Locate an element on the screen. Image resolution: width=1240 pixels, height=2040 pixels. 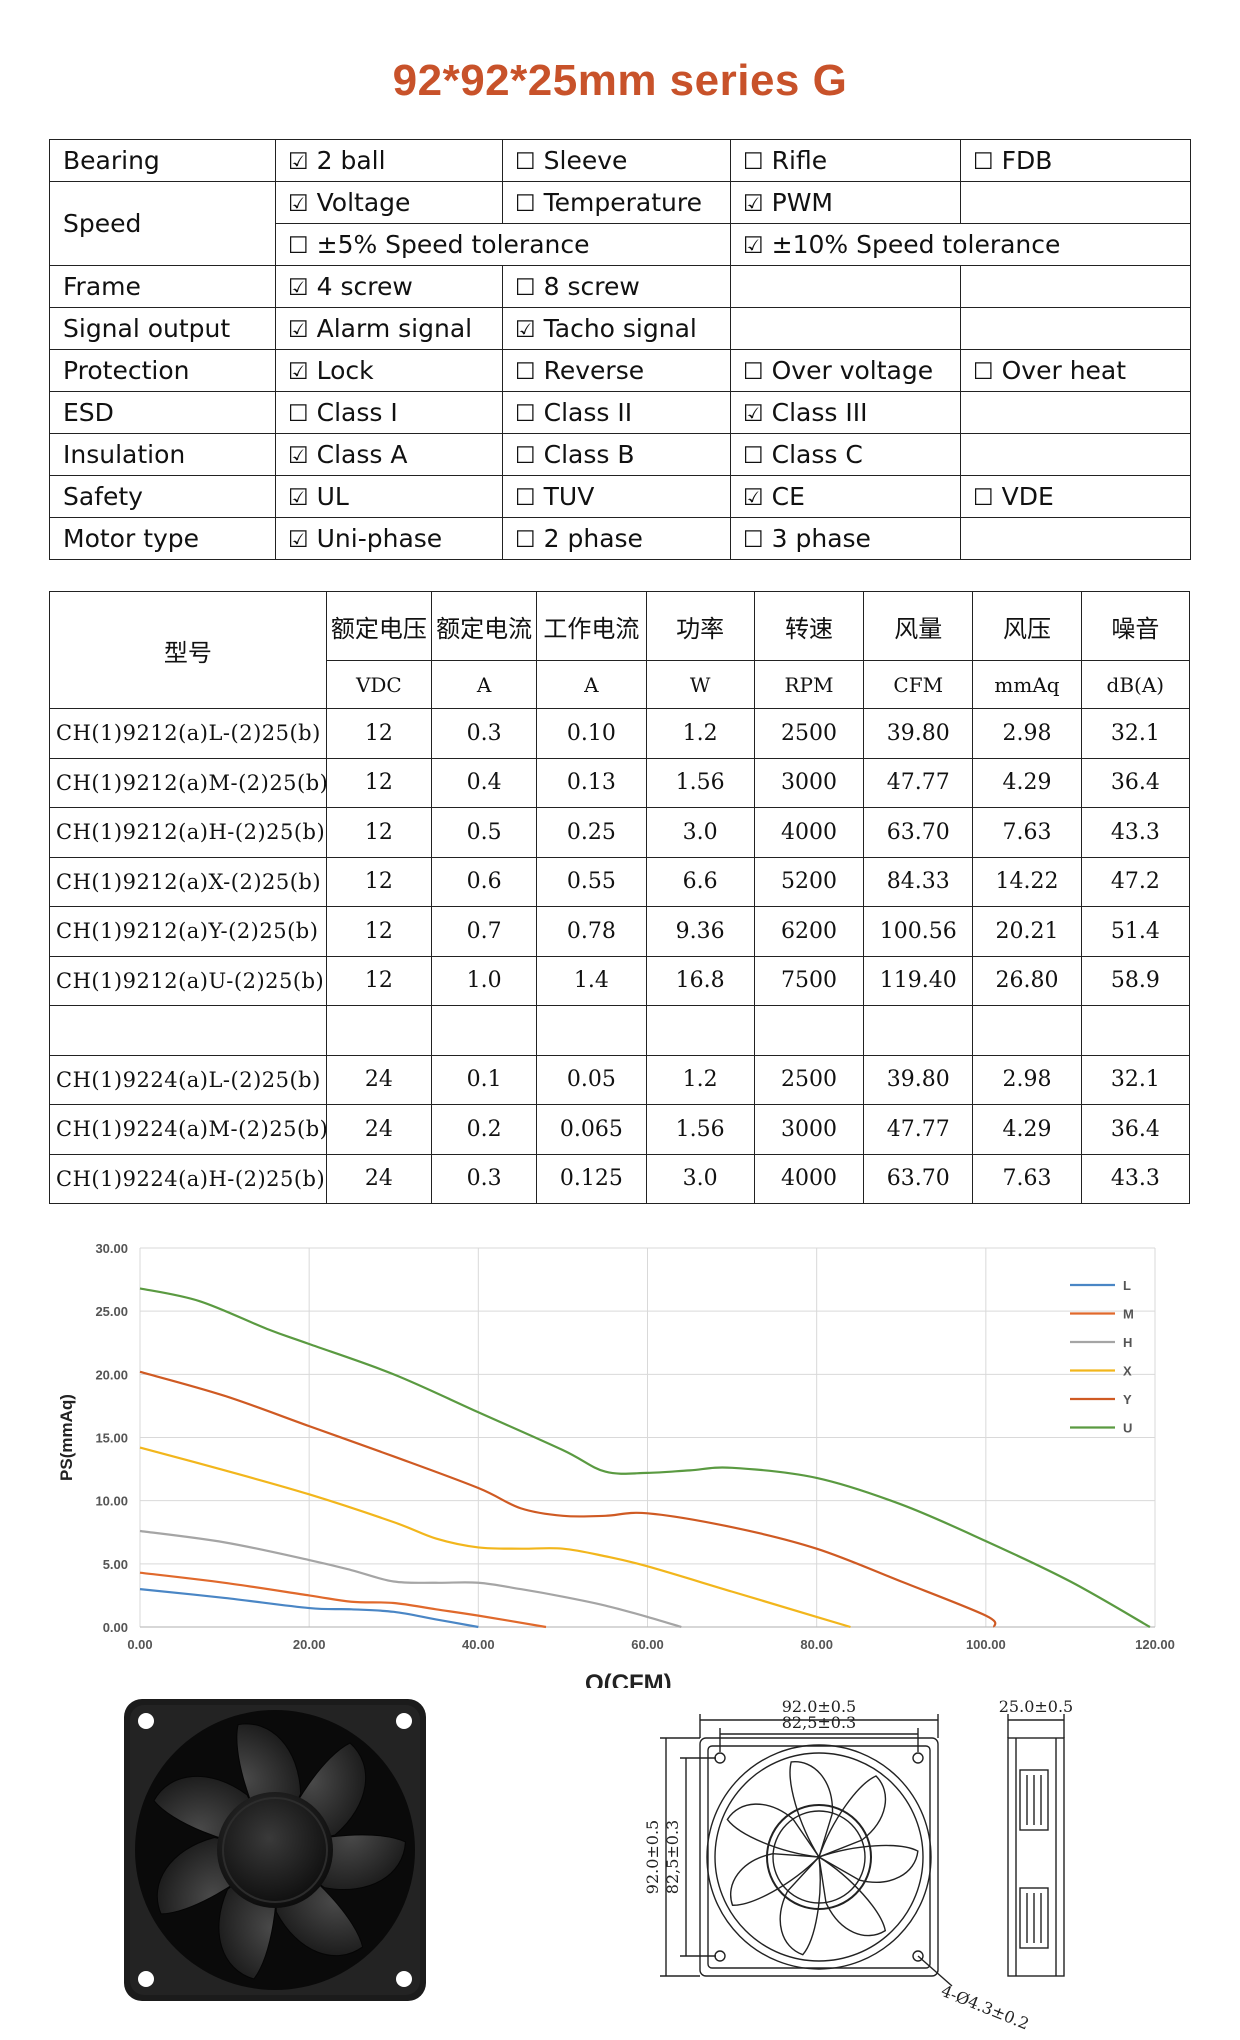
feature-option: ☐ VDE is located at coordinates (1075, 496).